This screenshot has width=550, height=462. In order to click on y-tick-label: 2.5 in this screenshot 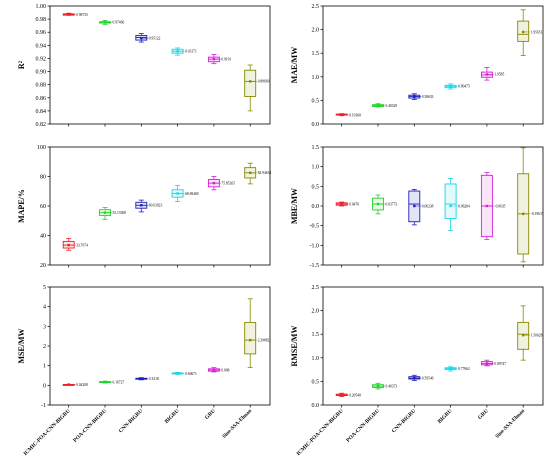, I will do `click(316, 288)`.